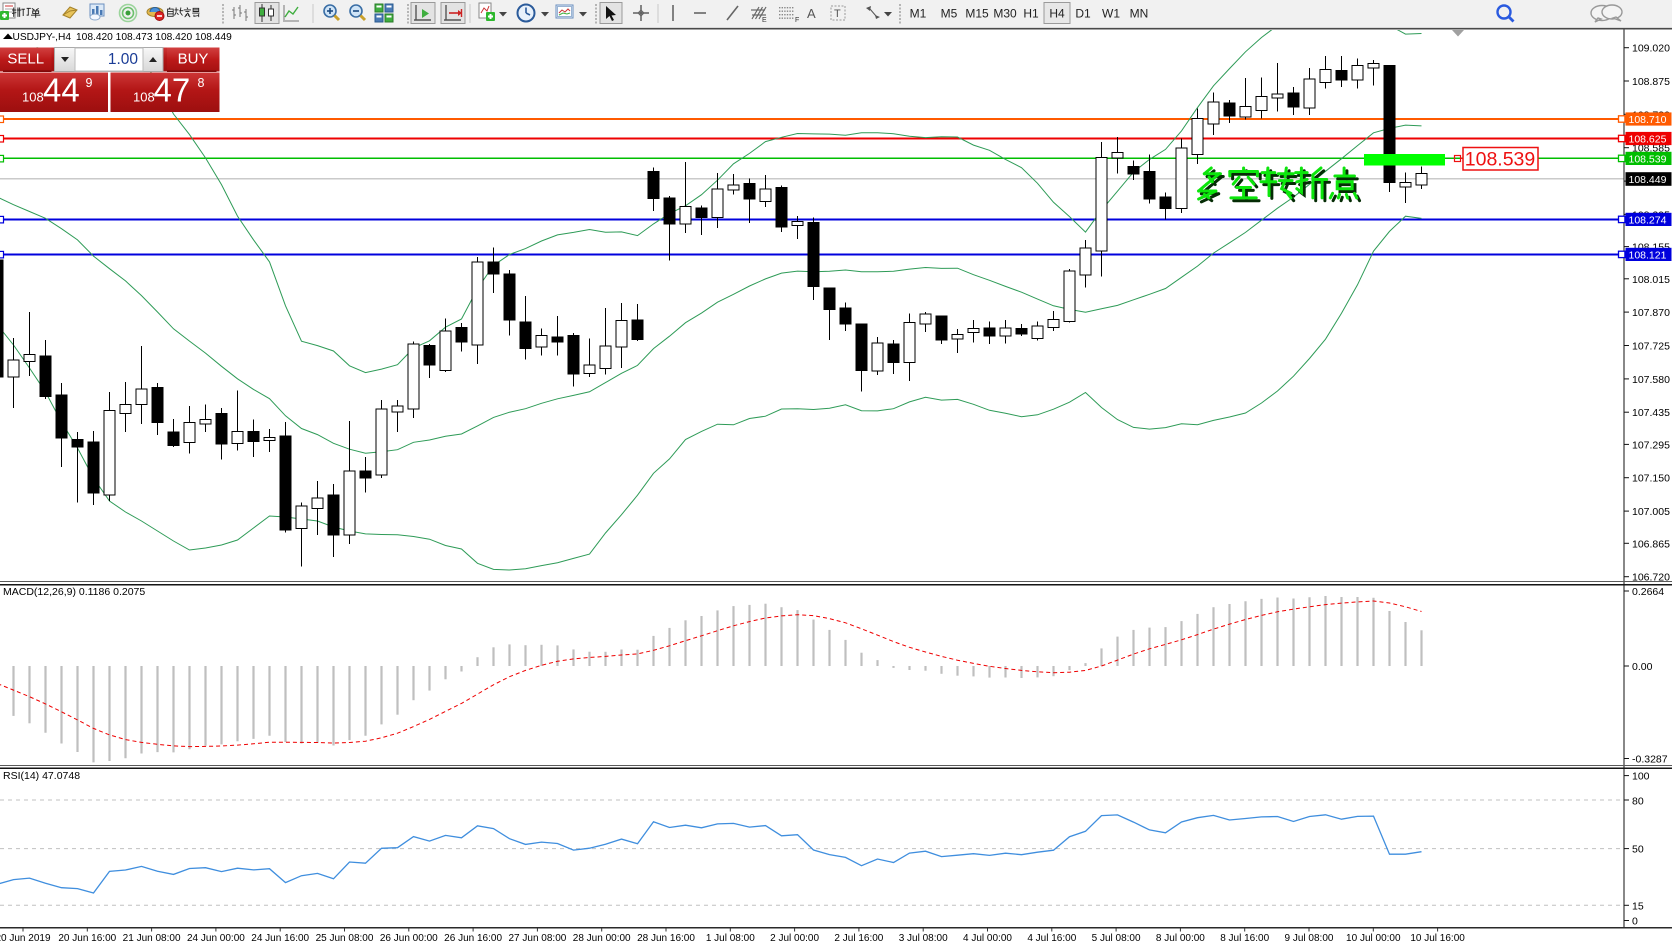  I want to click on svg-text: 8 Jul 00:00, so click(1180, 938).